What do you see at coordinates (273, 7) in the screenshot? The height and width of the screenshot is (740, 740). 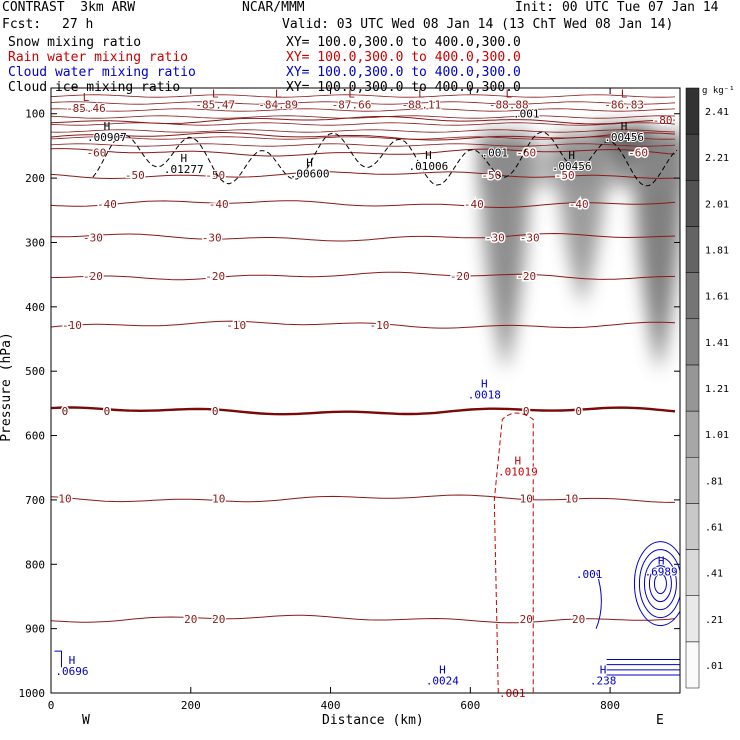 I see `org-name: NCAR/MMM` at bounding box center [273, 7].